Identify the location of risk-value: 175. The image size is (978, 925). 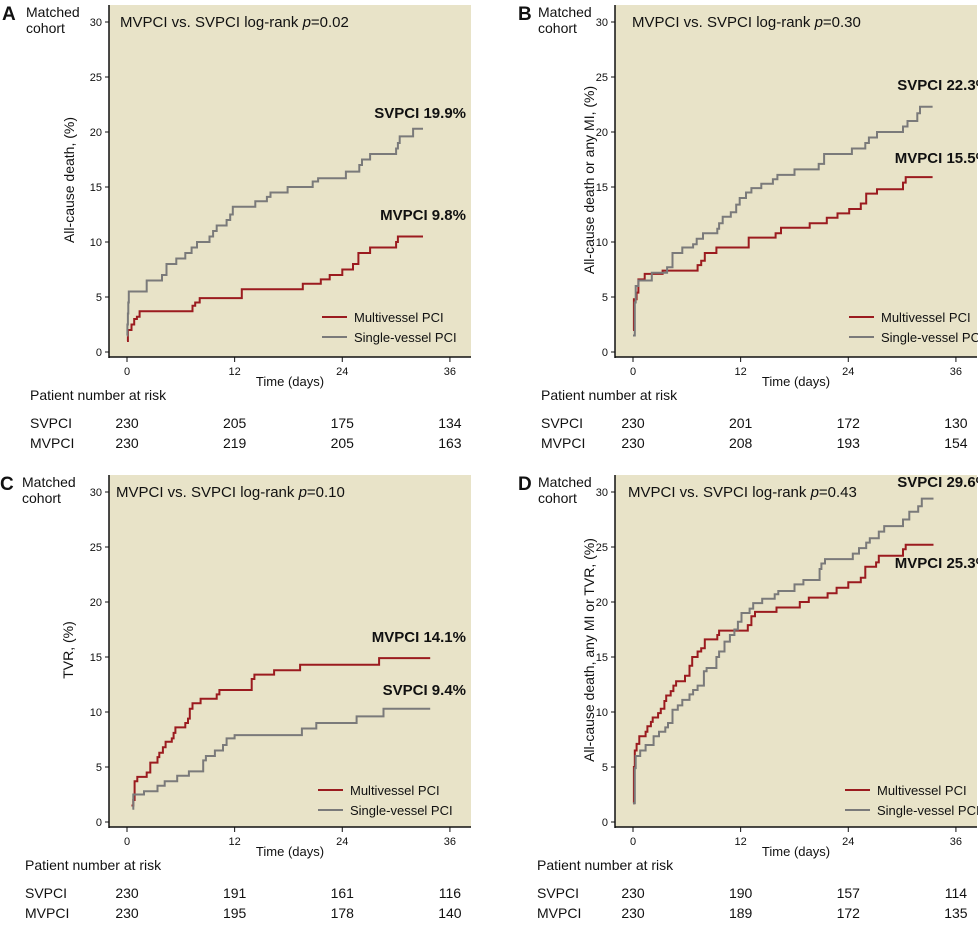
(343, 423).